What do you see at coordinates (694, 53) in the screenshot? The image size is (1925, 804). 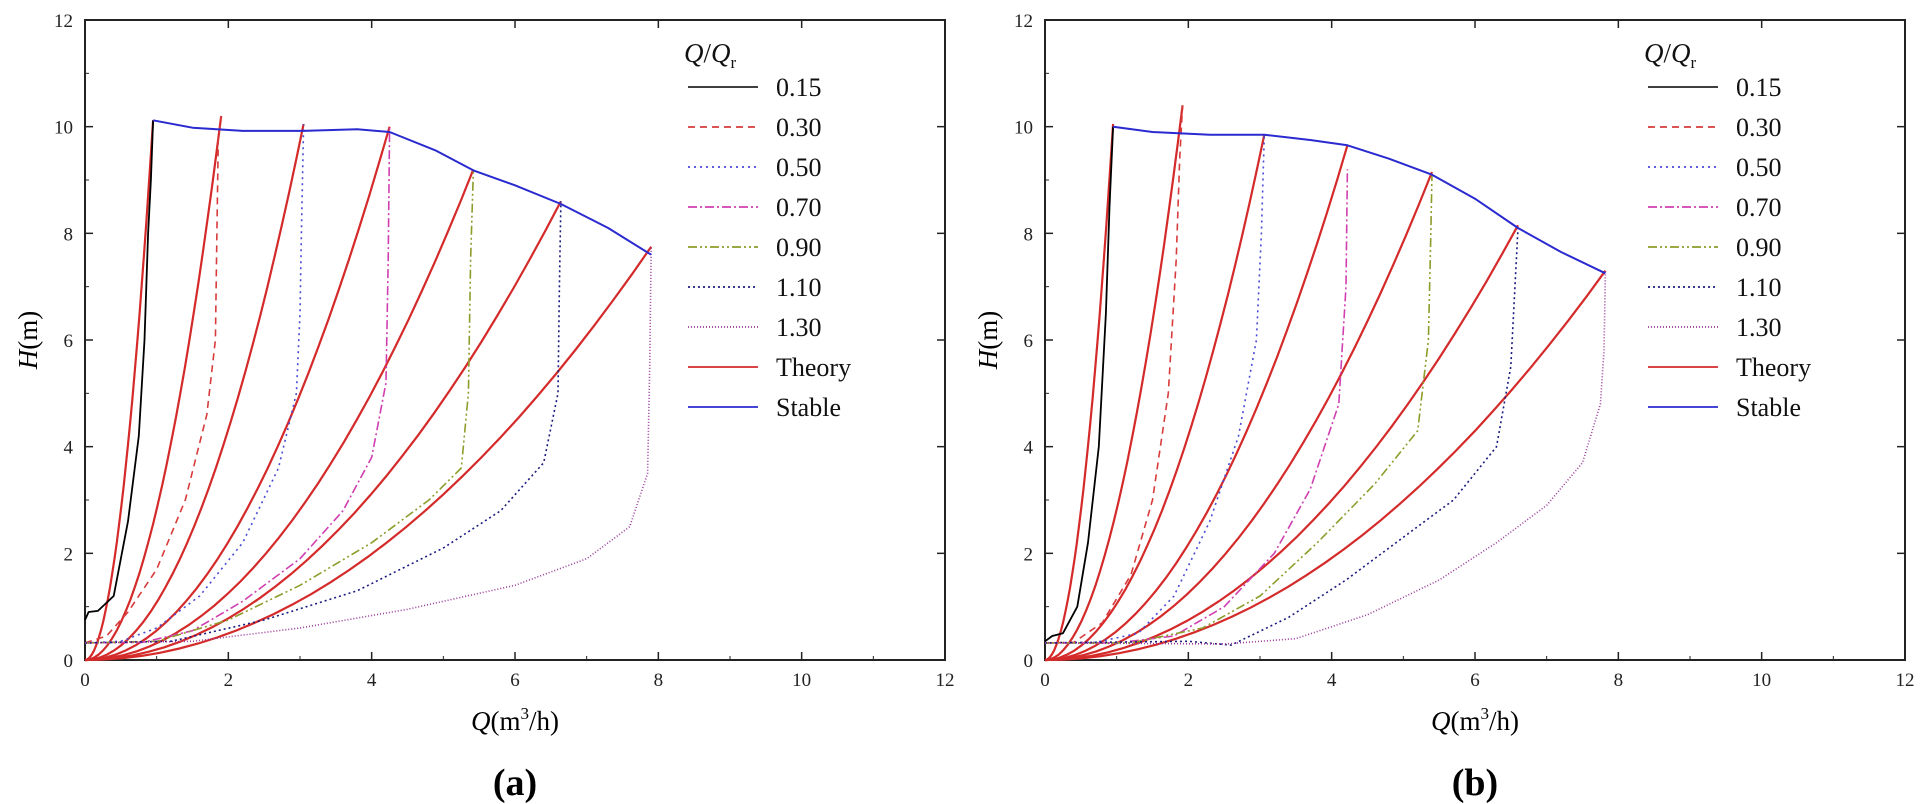 I see `legend-title-numerator: Q` at bounding box center [694, 53].